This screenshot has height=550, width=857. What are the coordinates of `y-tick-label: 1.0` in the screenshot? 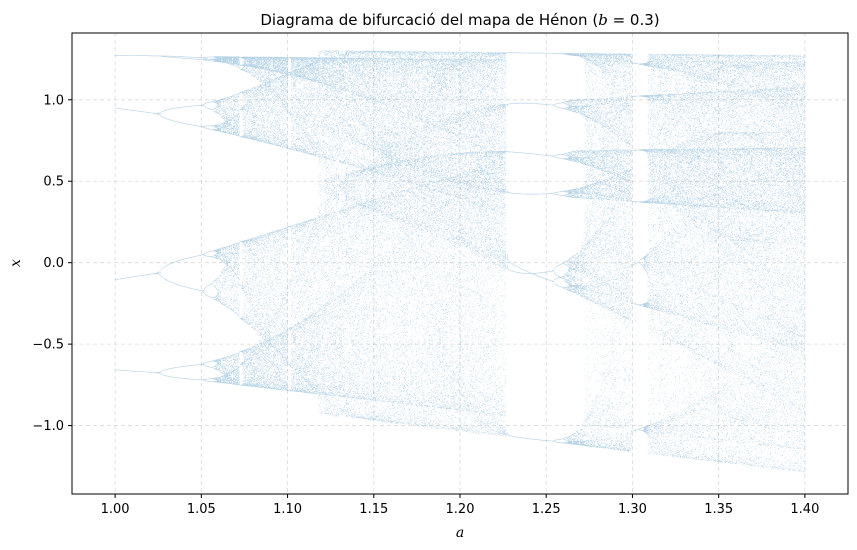 It's located at (53, 100).